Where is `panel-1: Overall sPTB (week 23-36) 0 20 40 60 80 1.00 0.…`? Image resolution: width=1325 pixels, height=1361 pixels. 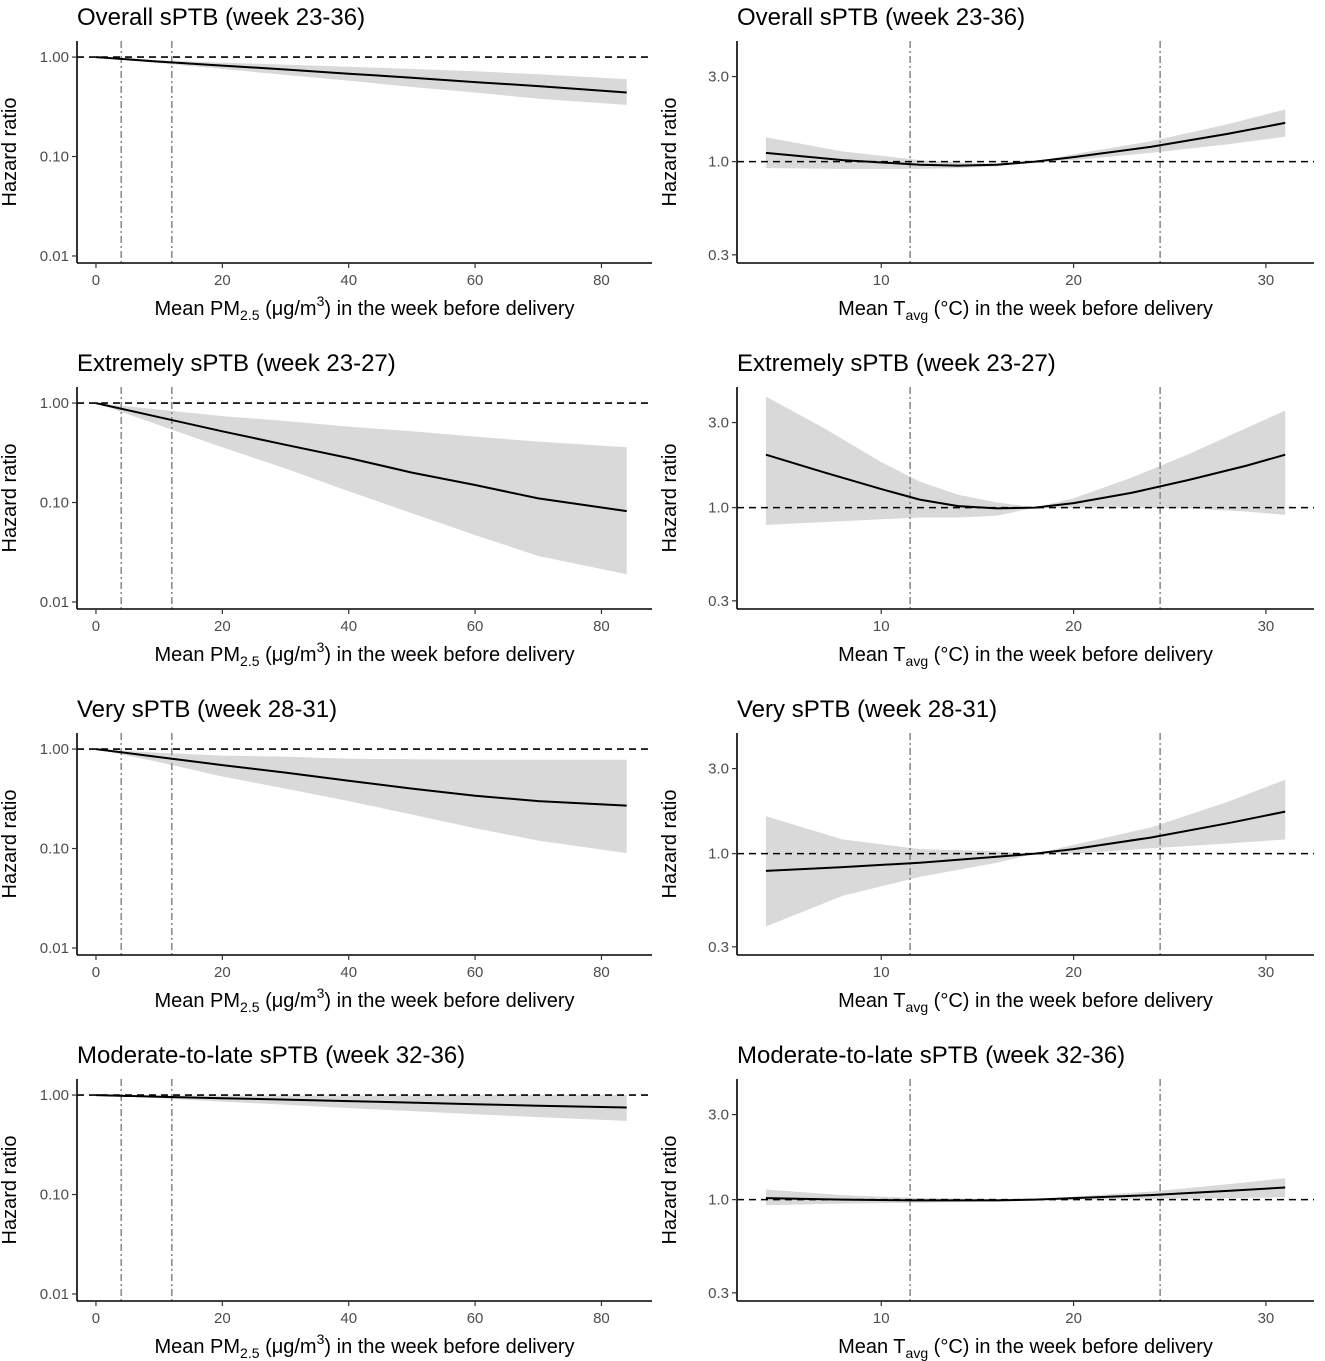 panel-1: Overall sPTB (week 23-36) 0 20 40 60 80 1.00 0.… is located at coordinates (326, 163).